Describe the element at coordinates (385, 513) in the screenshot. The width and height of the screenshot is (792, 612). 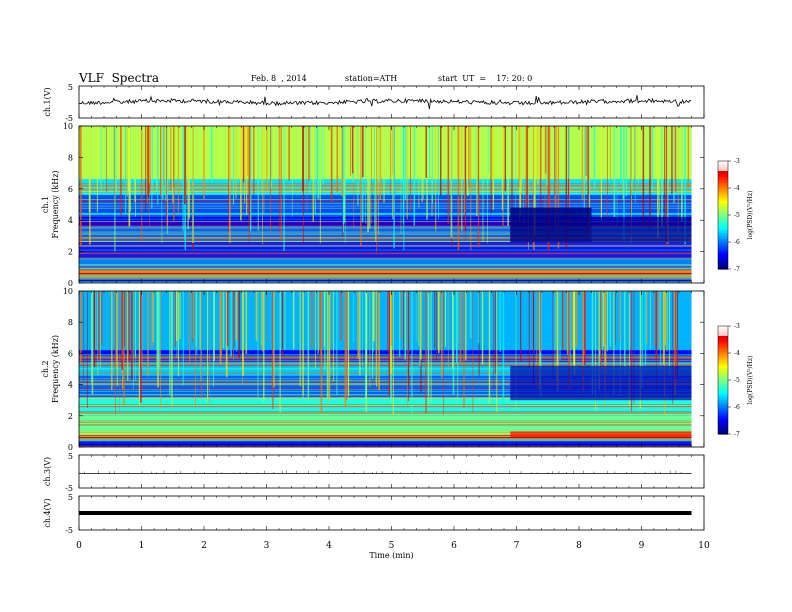
I see `ch4-waveform-trace` at that location.